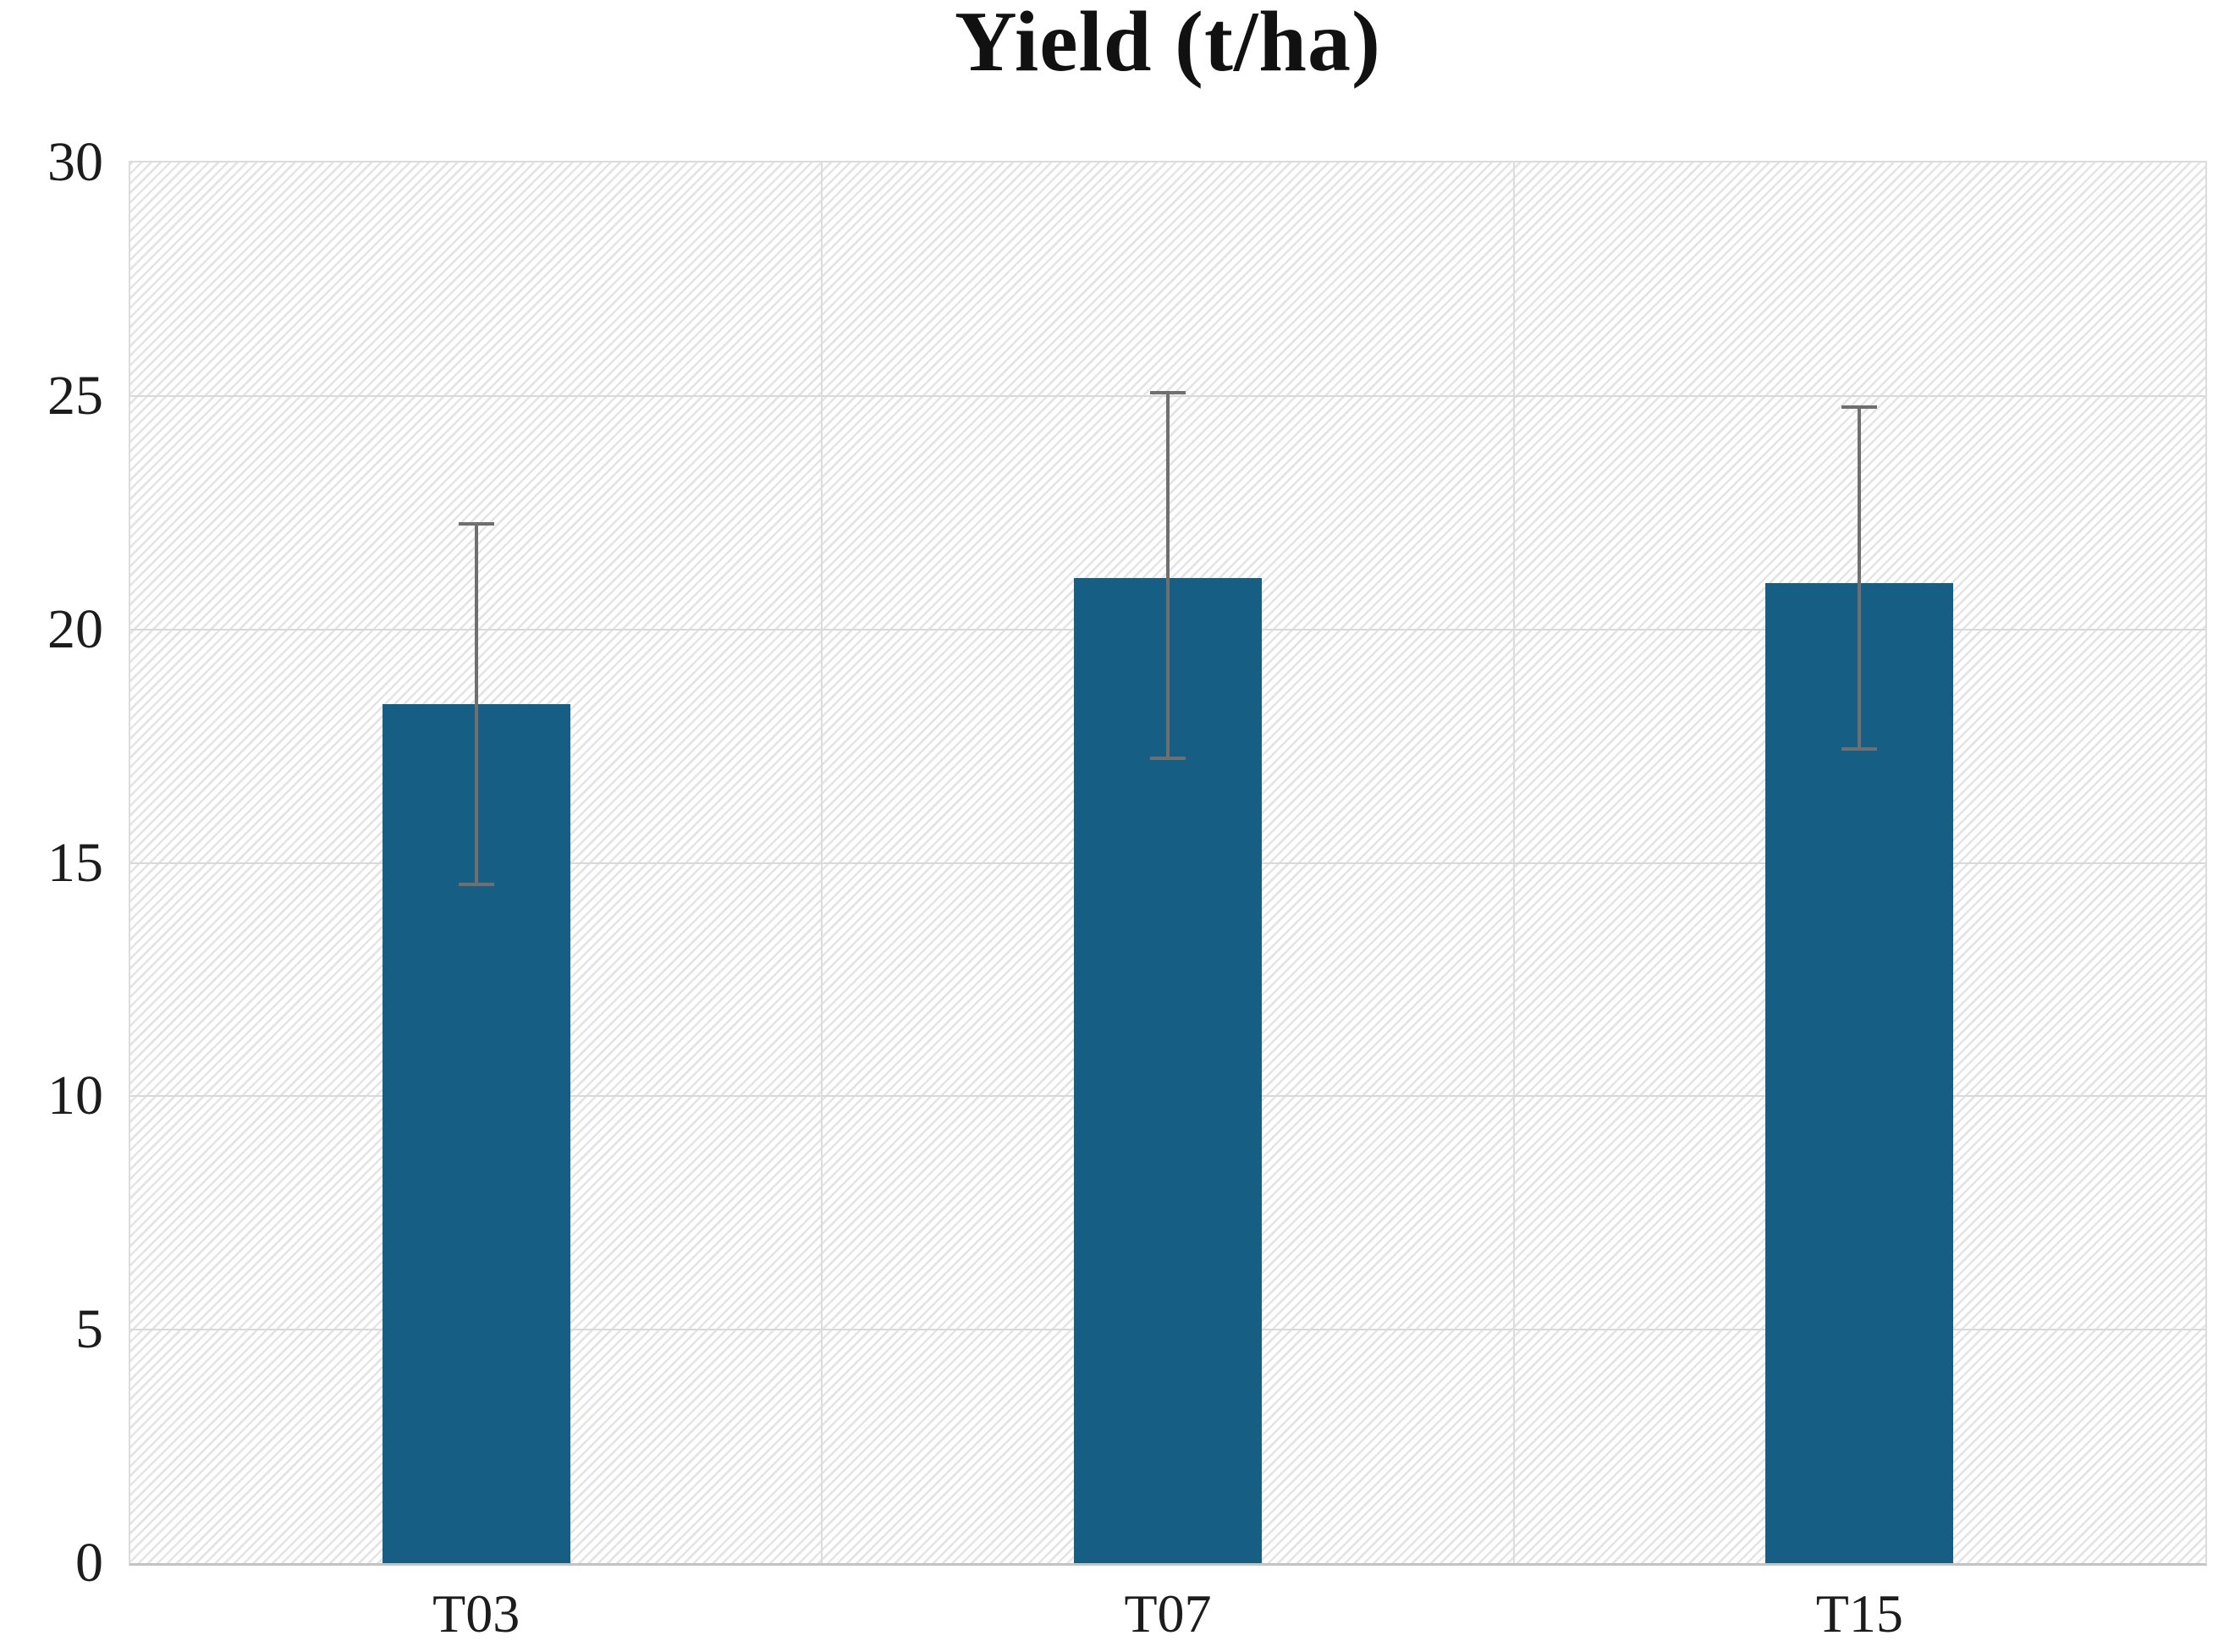 The width and height of the screenshot is (2224, 1652). I want to click on x-axis-label-T15: T15, so click(1859, 1613).